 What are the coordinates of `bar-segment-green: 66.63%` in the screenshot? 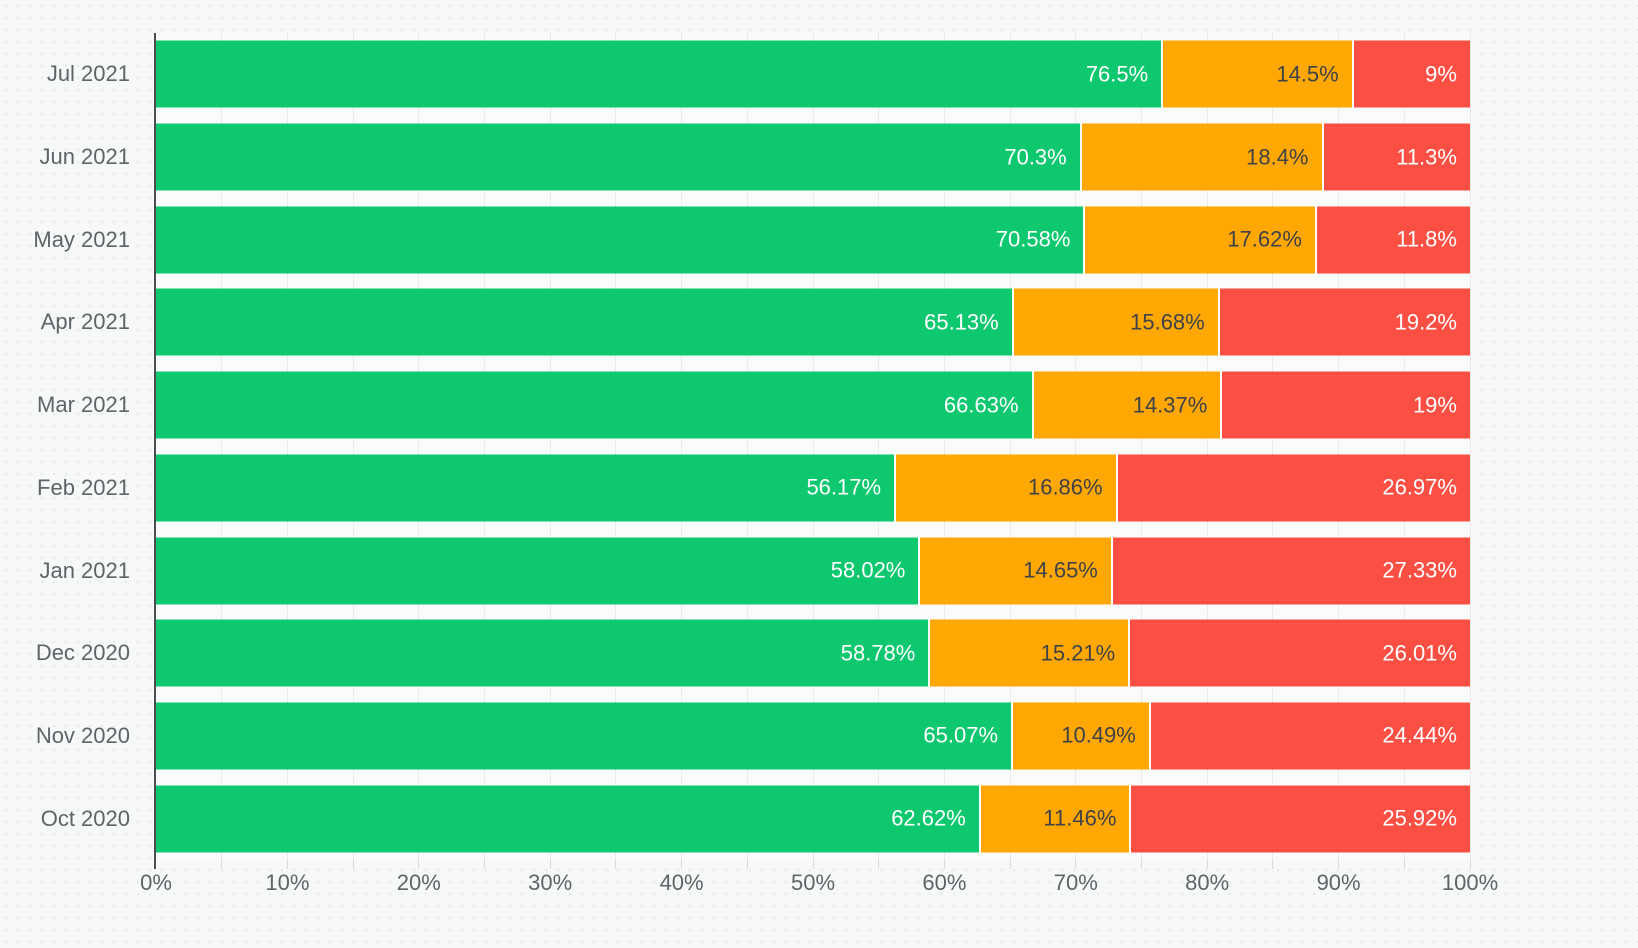 It's located at (594, 405).